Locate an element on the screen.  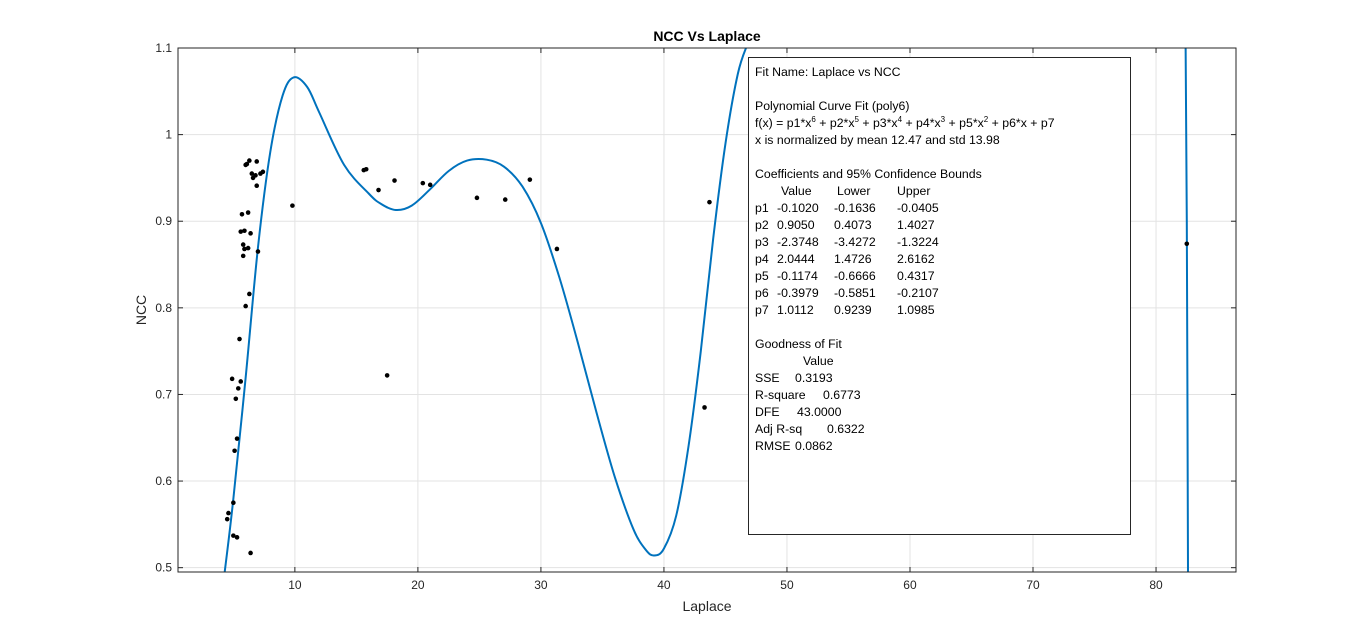
coefficient-lower: -0.5851 is located at coordinates (855, 293).